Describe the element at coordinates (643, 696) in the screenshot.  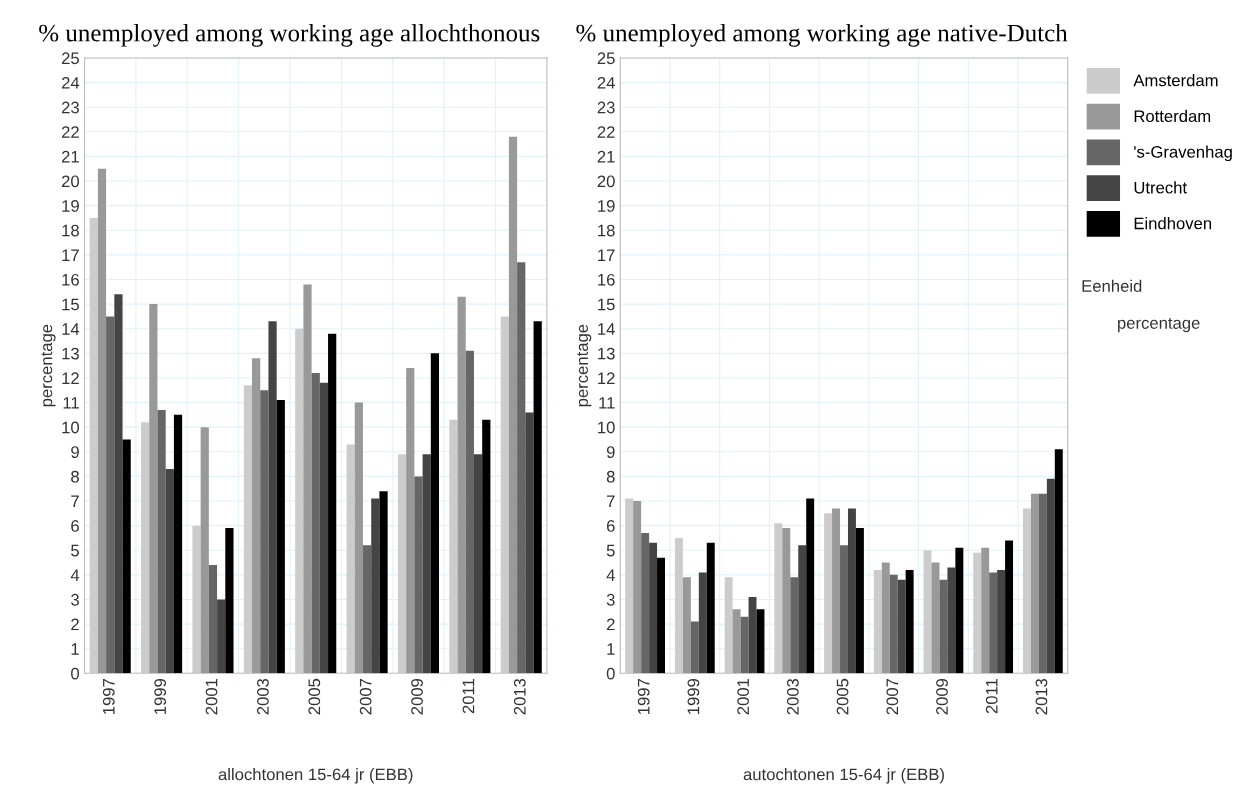
I see `x-tick-label: 1997` at that location.